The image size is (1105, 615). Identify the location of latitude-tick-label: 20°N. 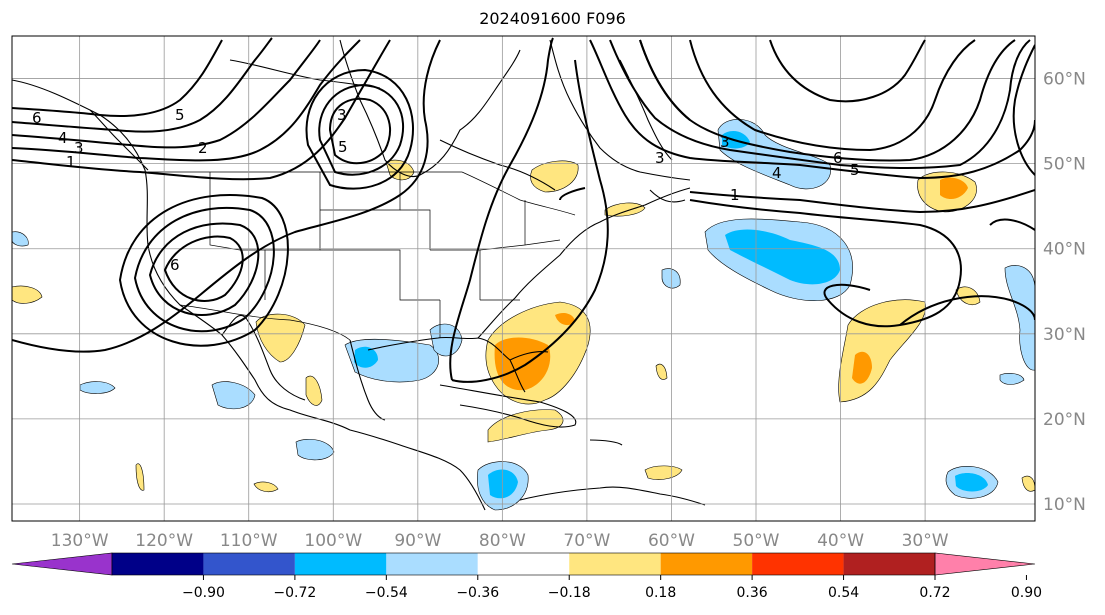
(1064, 420).